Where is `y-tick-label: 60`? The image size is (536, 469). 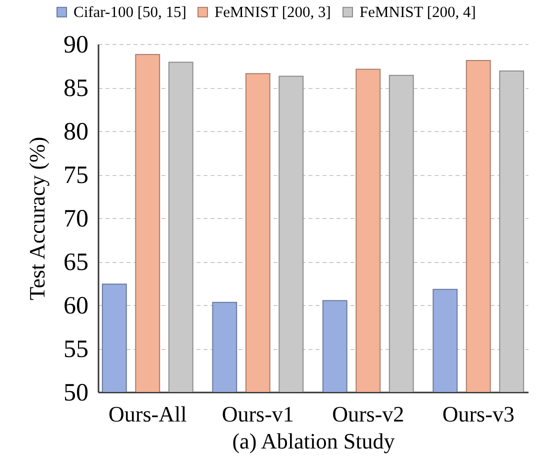 y-tick-label: 60 is located at coordinates (76, 306).